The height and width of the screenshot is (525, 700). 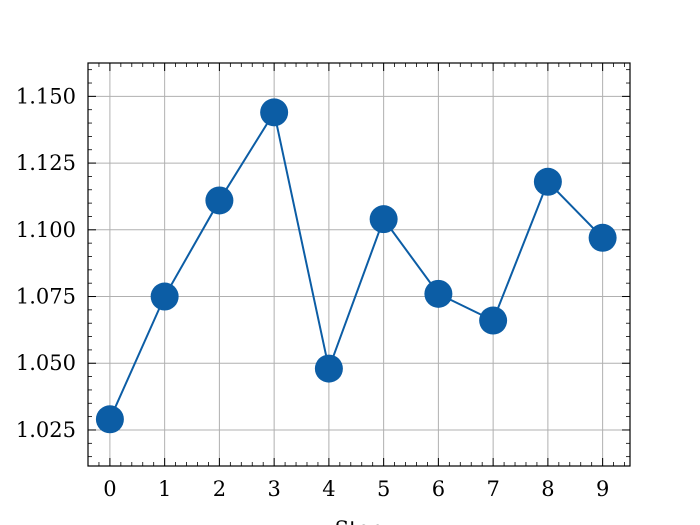 What do you see at coordinates (219, 489) in the screenshot?
I see `x-tick-label-2: 2` at bounding box center [219, 489].